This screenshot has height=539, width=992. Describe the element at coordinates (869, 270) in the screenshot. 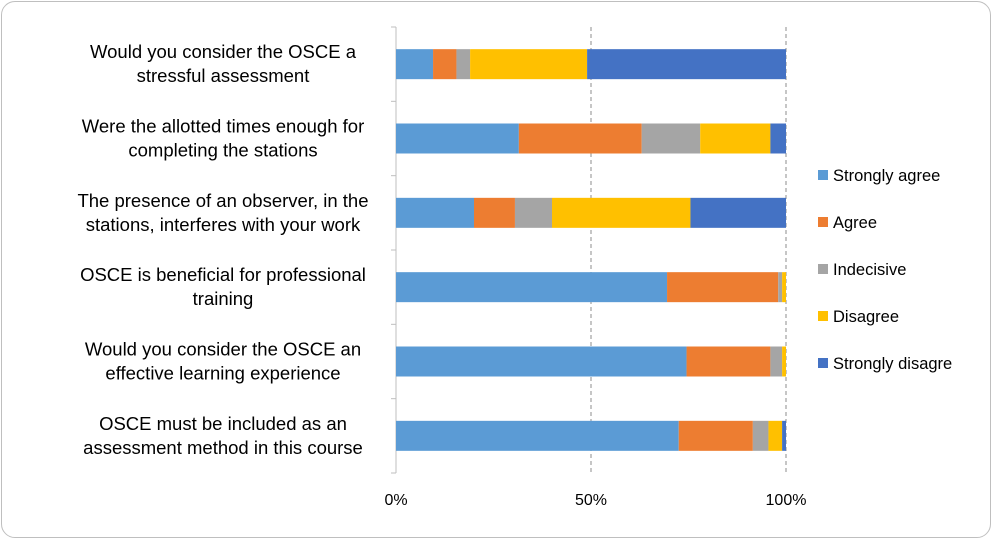

I see `legend-label: Indecisive` at that location.